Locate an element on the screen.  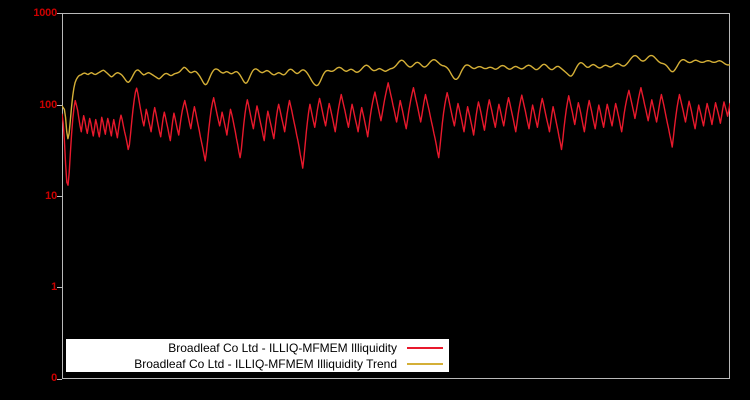
y-axis-label-100: 100 is located at coordinates (48, 105).